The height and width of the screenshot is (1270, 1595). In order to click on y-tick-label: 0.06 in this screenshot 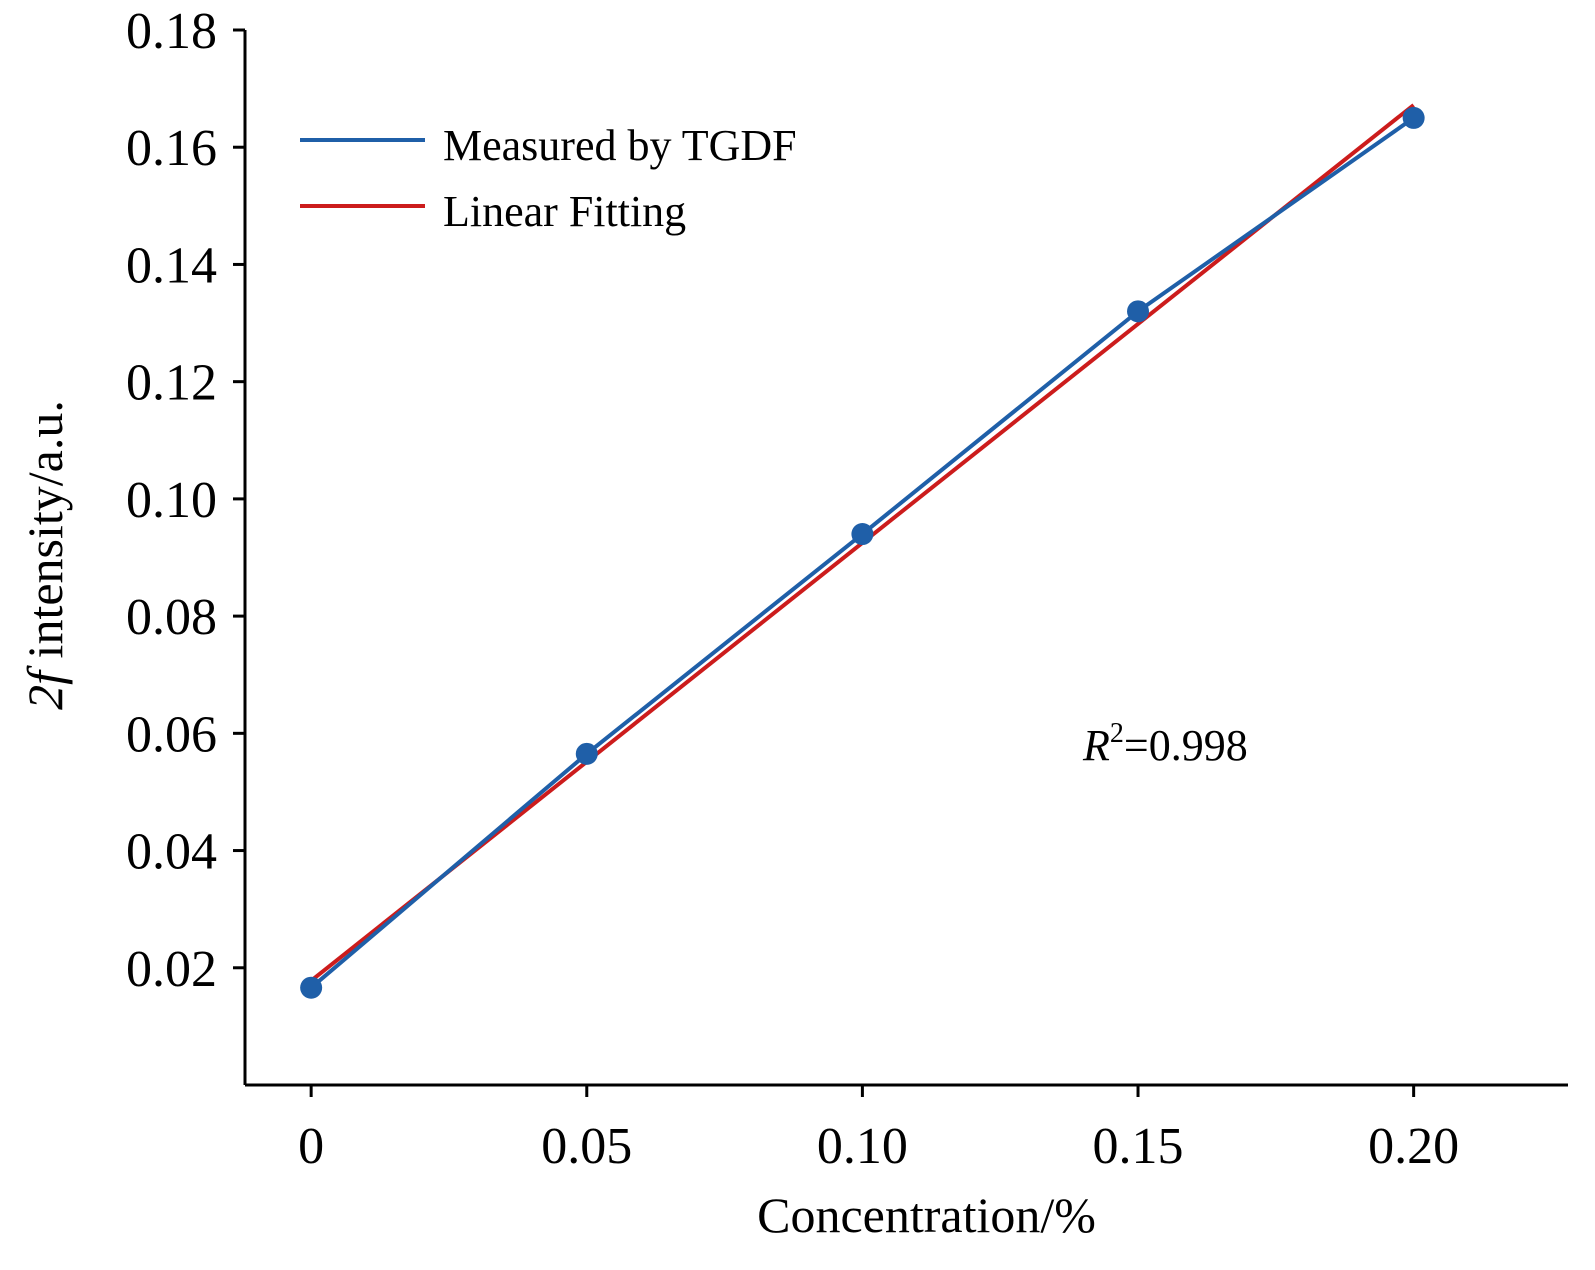, I will do `click(171, 734)`.